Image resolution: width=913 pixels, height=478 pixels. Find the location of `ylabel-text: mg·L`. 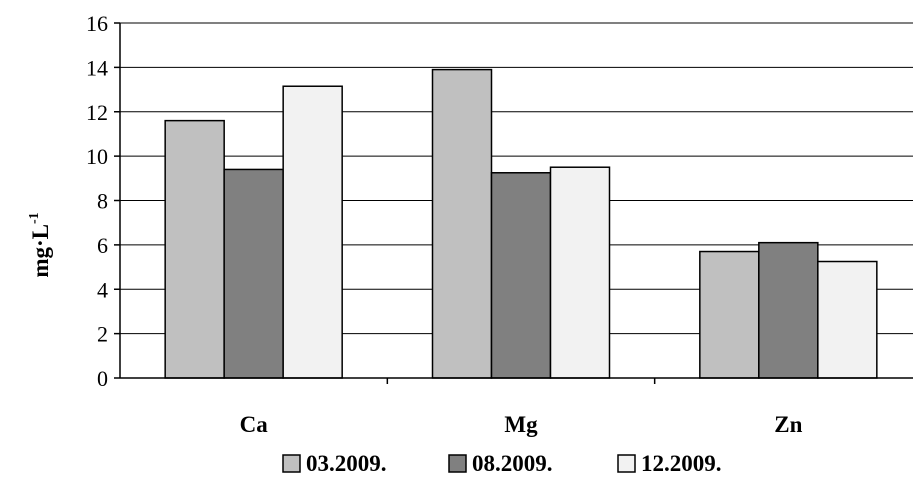

ylabel-text: mg·L is located at coordinates (40, 251).